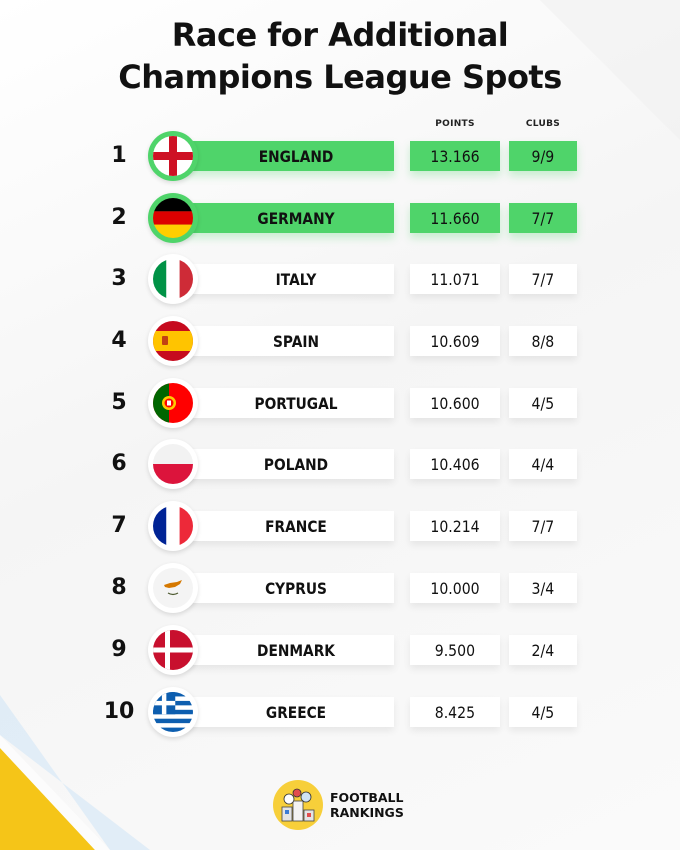 This screenshot has width=680, height=850. What do you see at coordinates (119, 587) in the screenshot?
I see `rank-number: 8` at bounding box center [119, 587].